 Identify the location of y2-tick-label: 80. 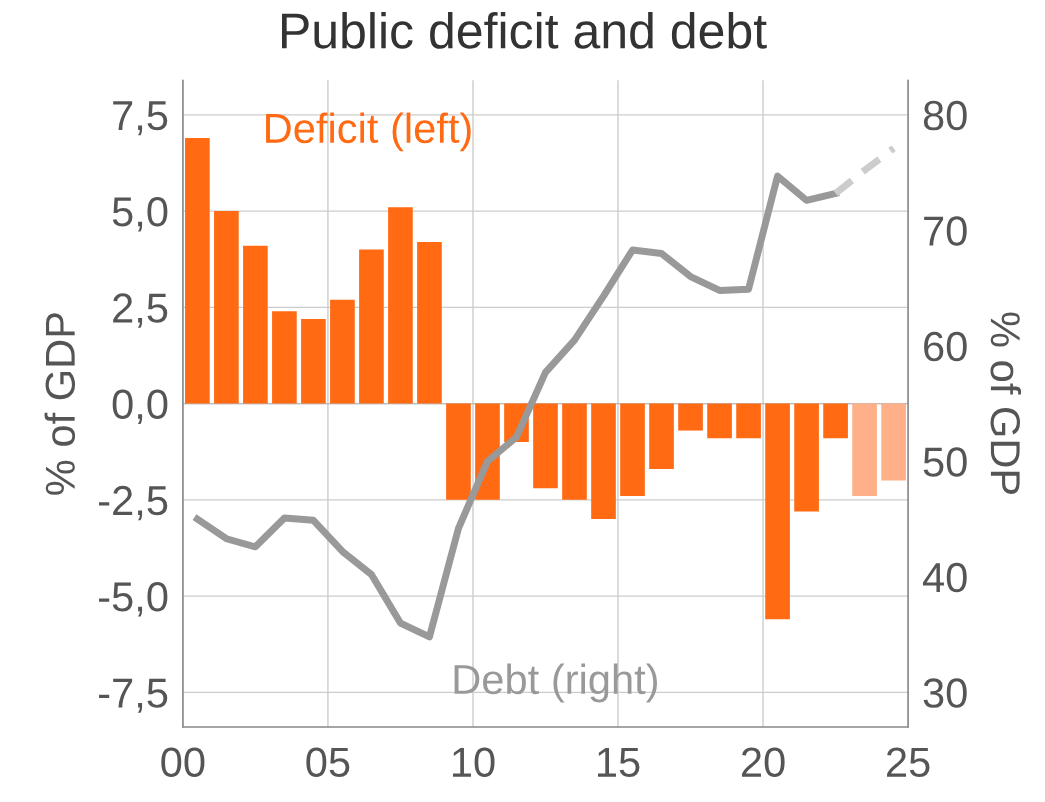
(945, 115).